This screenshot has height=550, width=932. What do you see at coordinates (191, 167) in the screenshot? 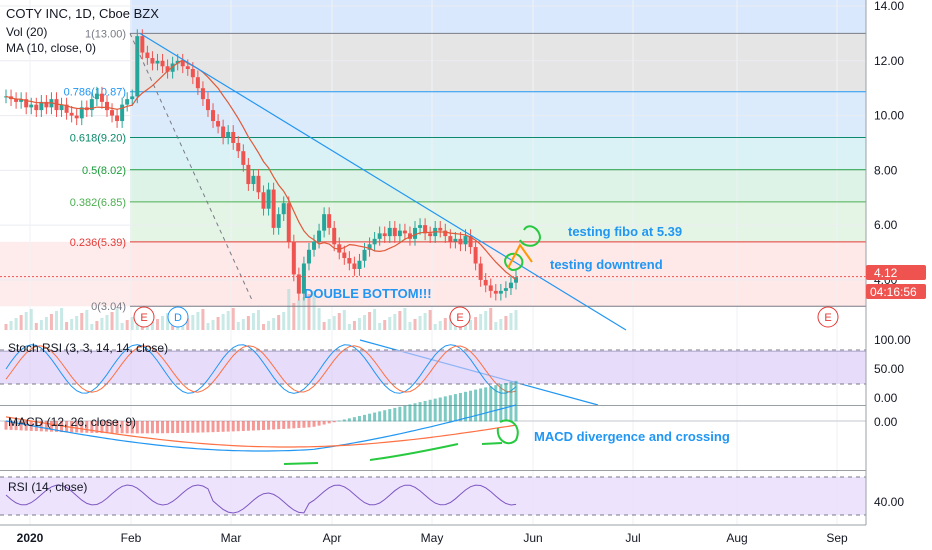
I see `fib-trend-line` at bounding box center [191, 167].